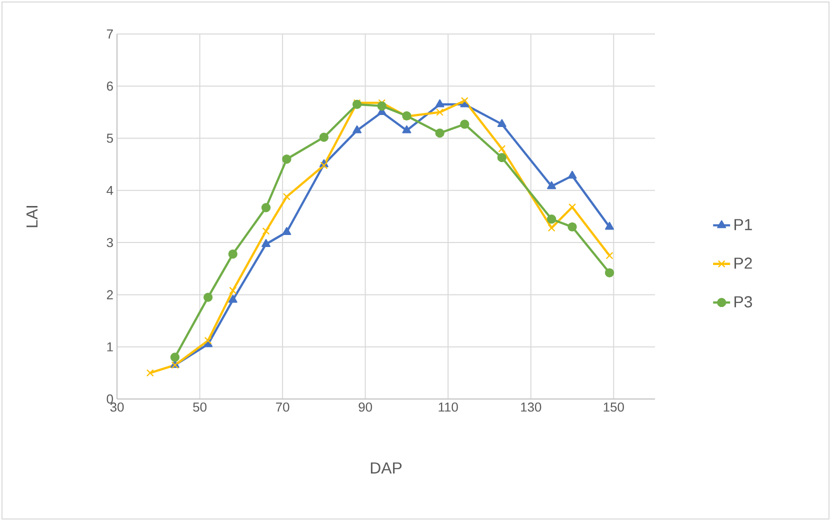 The width and height of the screenshot is (835, 521). I want to click on y-tick-label: 0, so click(109, 399).